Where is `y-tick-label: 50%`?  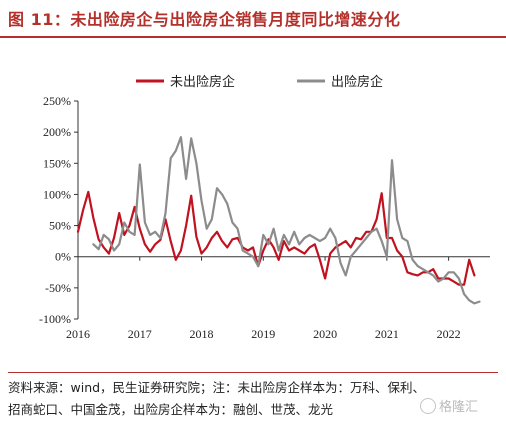
y-tick-label: 50% is located at coordinates (60, 226).